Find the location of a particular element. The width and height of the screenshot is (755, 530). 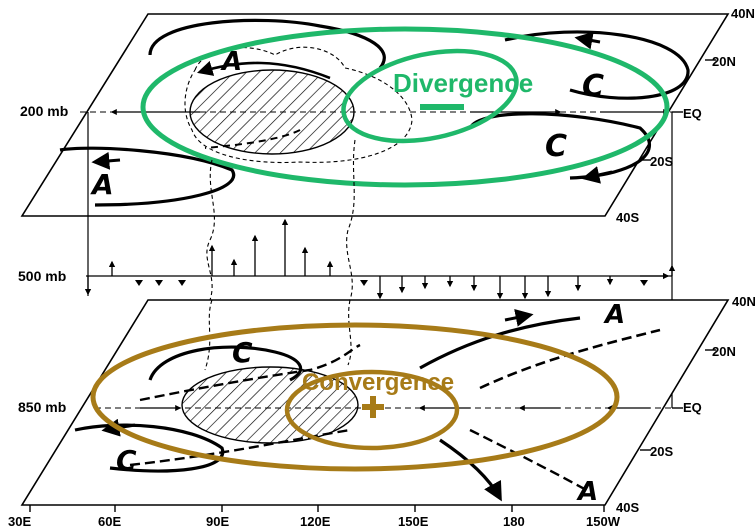

lat-label-upper-20n: 20N is located at coordinates (724, 61).